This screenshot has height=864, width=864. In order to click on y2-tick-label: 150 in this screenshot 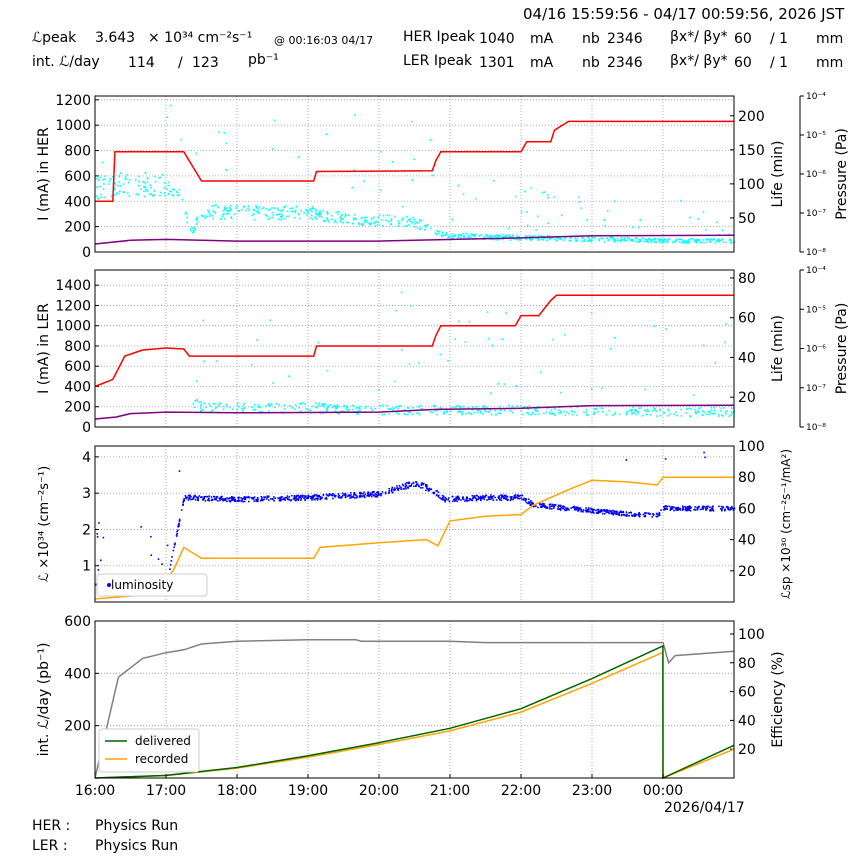, I will do `click(751, 151)`.